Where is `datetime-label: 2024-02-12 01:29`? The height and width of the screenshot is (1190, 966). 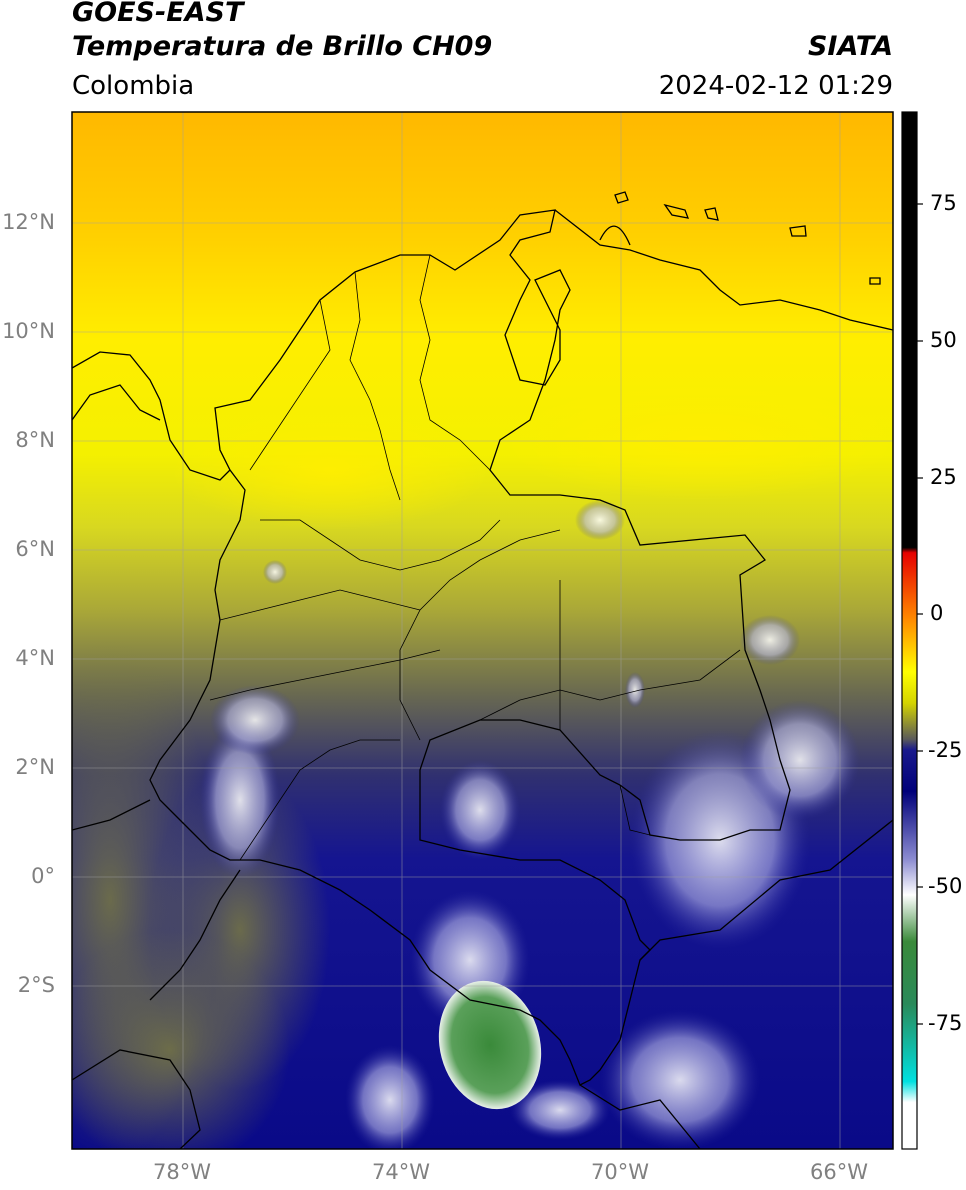
datetime-label: 2024-02-12 01:29 is located at coordinates (775, 86).